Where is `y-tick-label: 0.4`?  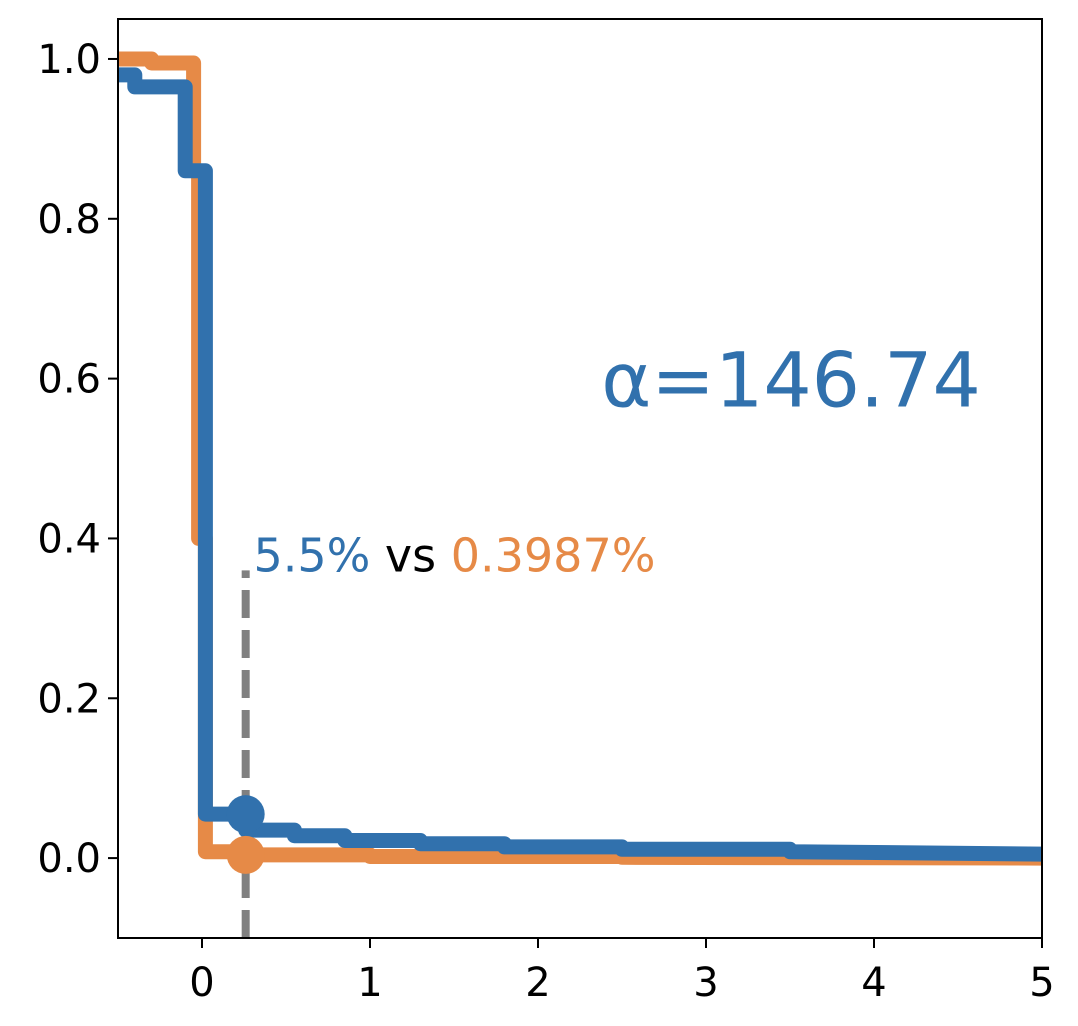
y-tick-label: 0.4 is located at coordinates (69, 539).